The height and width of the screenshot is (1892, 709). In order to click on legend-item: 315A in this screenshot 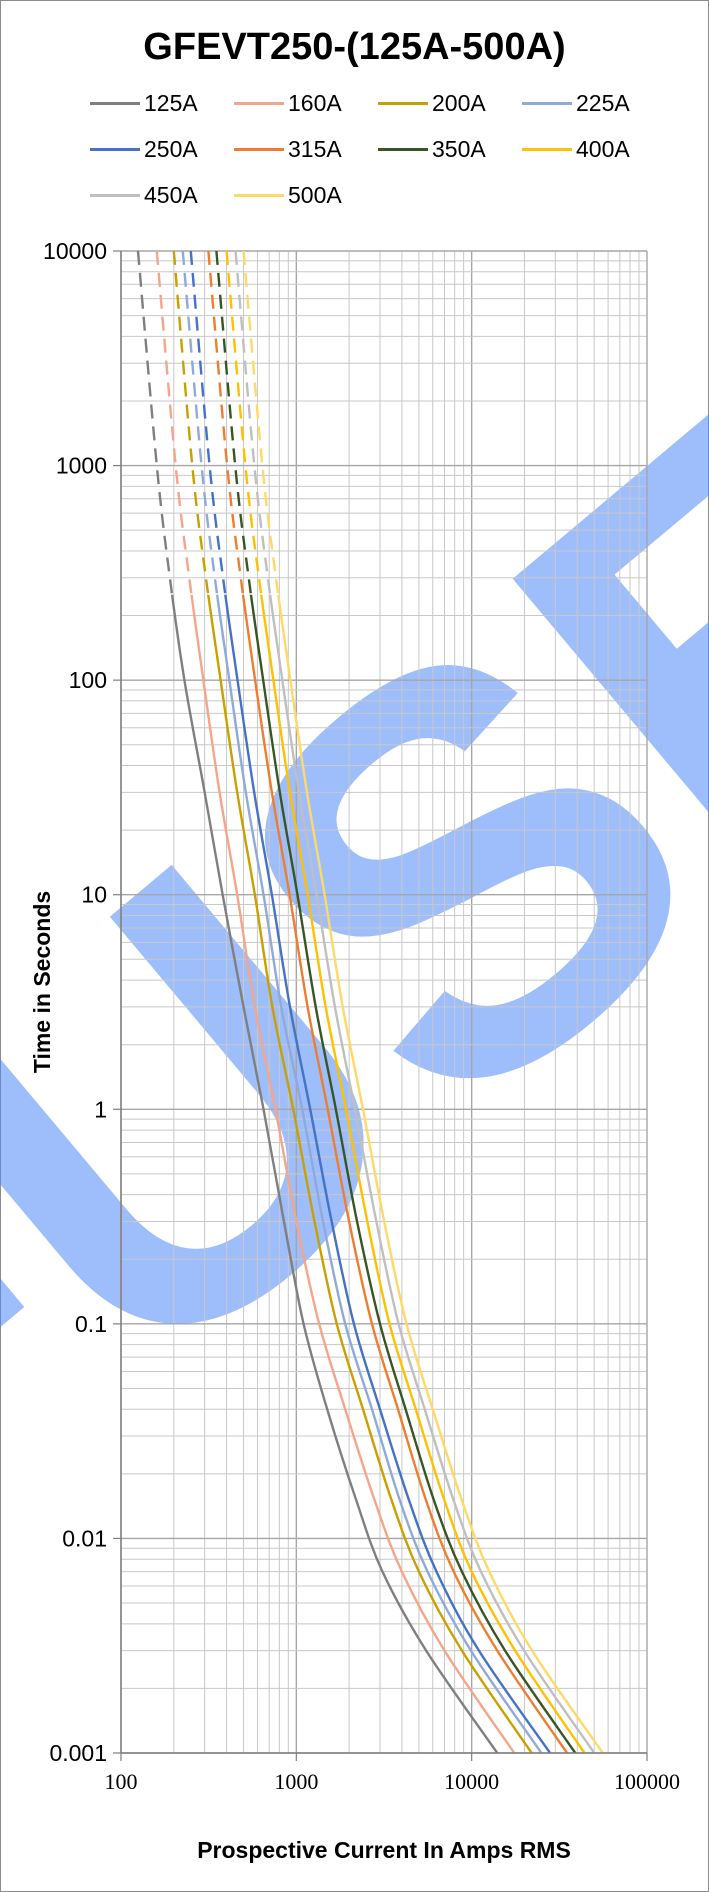, I will do `click(288, 149)`.